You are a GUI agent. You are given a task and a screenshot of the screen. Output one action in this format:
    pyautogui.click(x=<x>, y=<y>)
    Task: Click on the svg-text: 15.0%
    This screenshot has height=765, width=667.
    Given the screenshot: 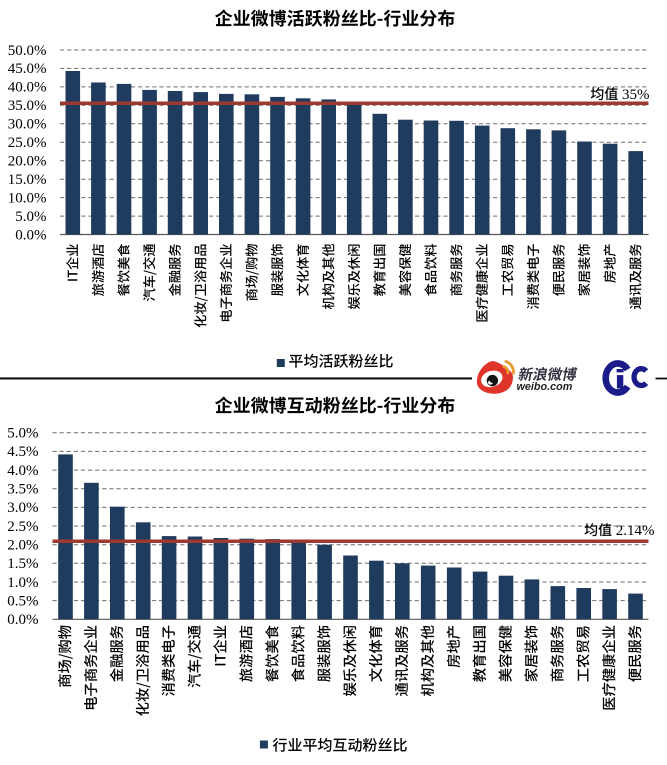 What is the action you would take?
    pyautogui.click(x=27, y=180)
    